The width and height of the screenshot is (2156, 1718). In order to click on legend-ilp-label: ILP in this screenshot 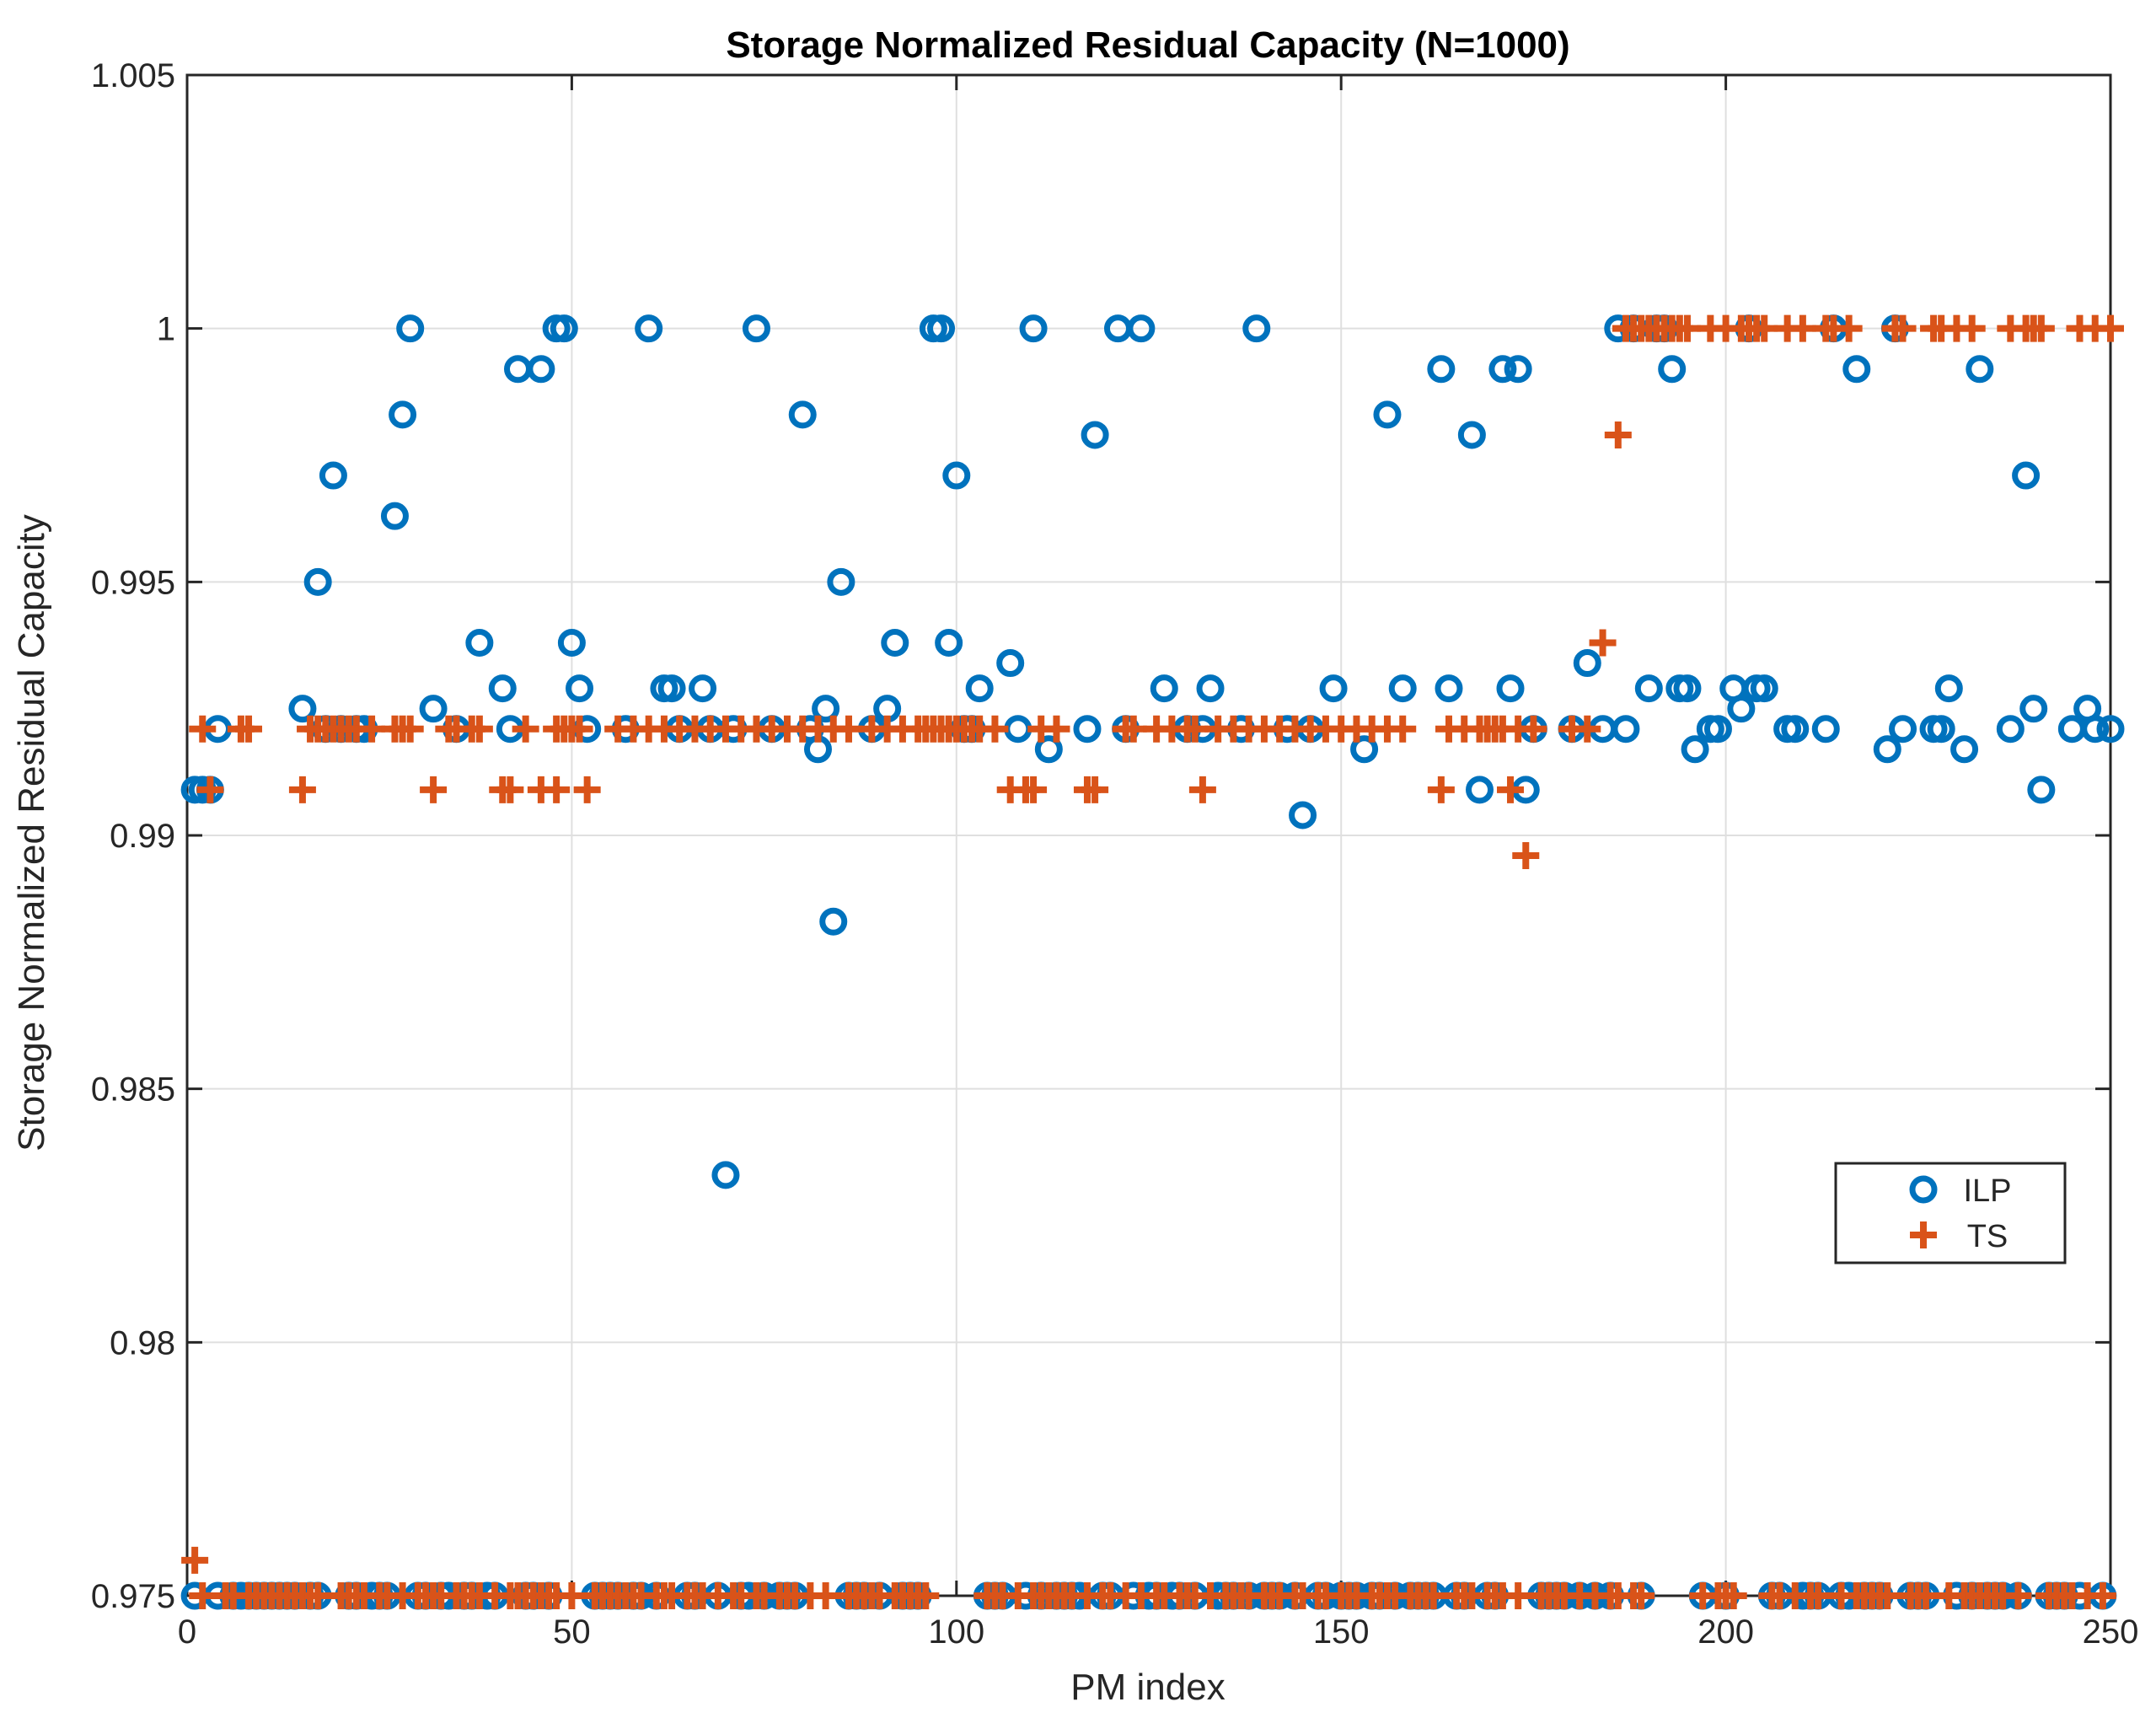, I will do `click(1987, 1191)`.